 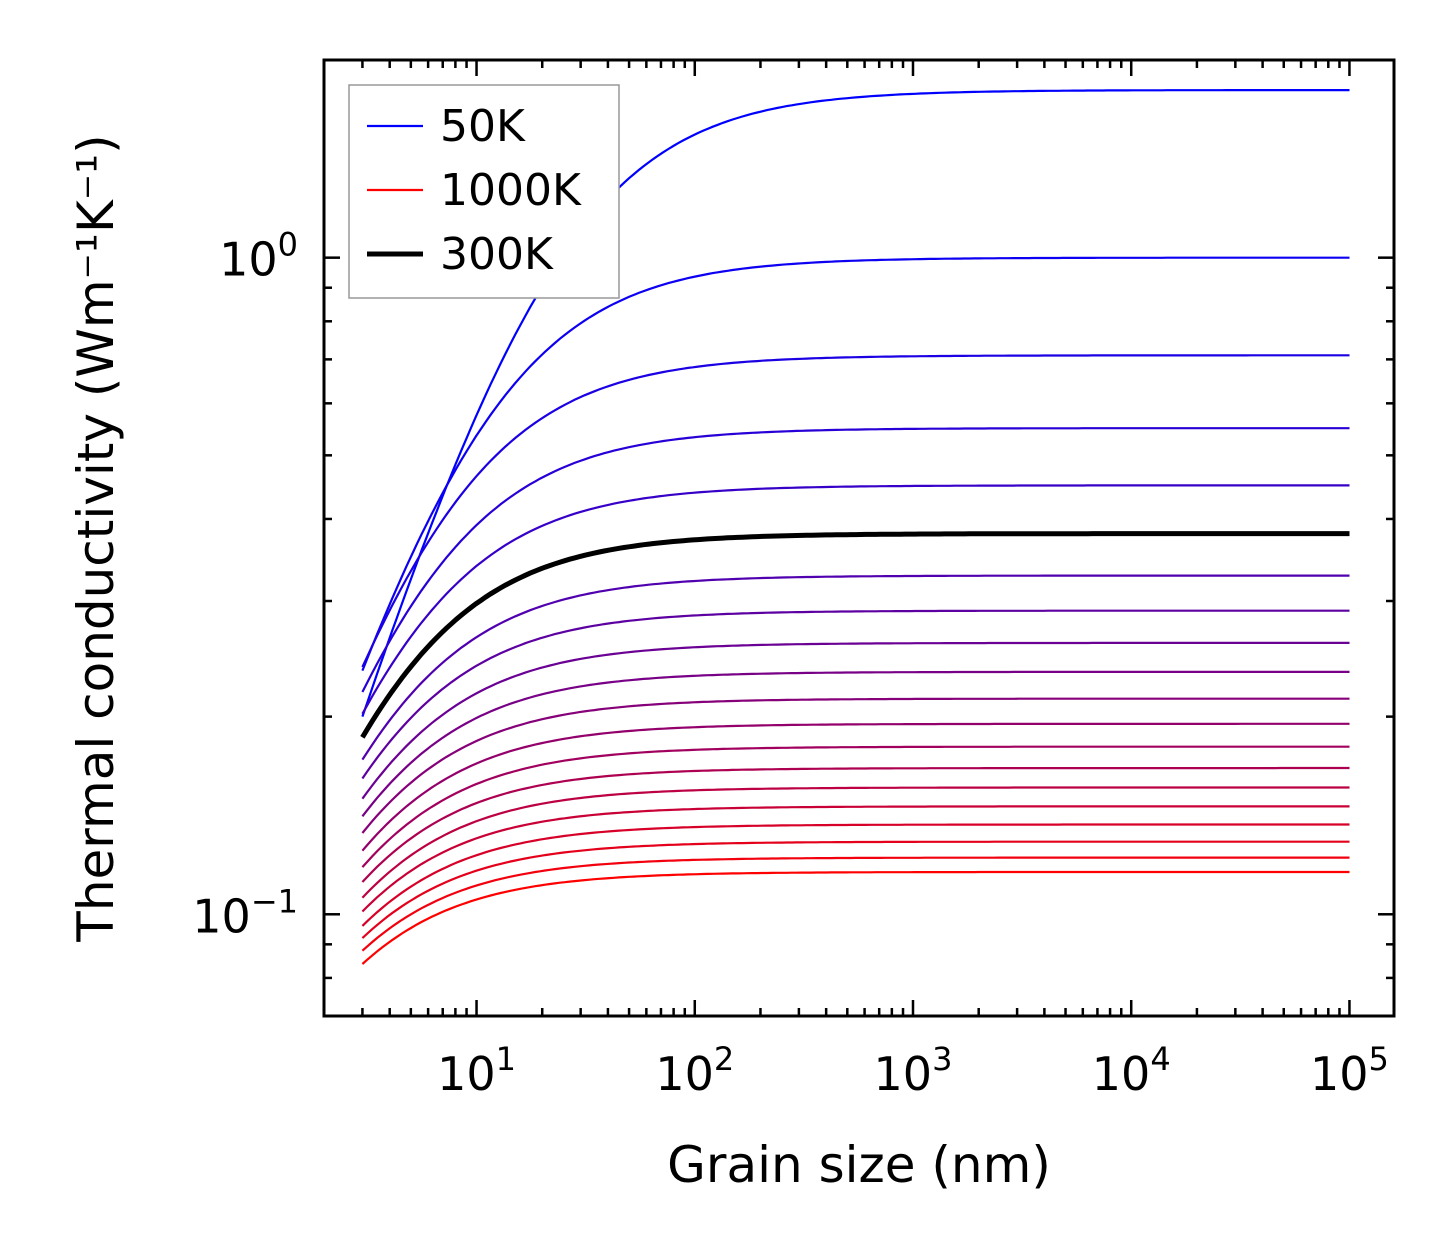 I want to click on y-tick-label: 10⁰, so click(x=258, y=256).